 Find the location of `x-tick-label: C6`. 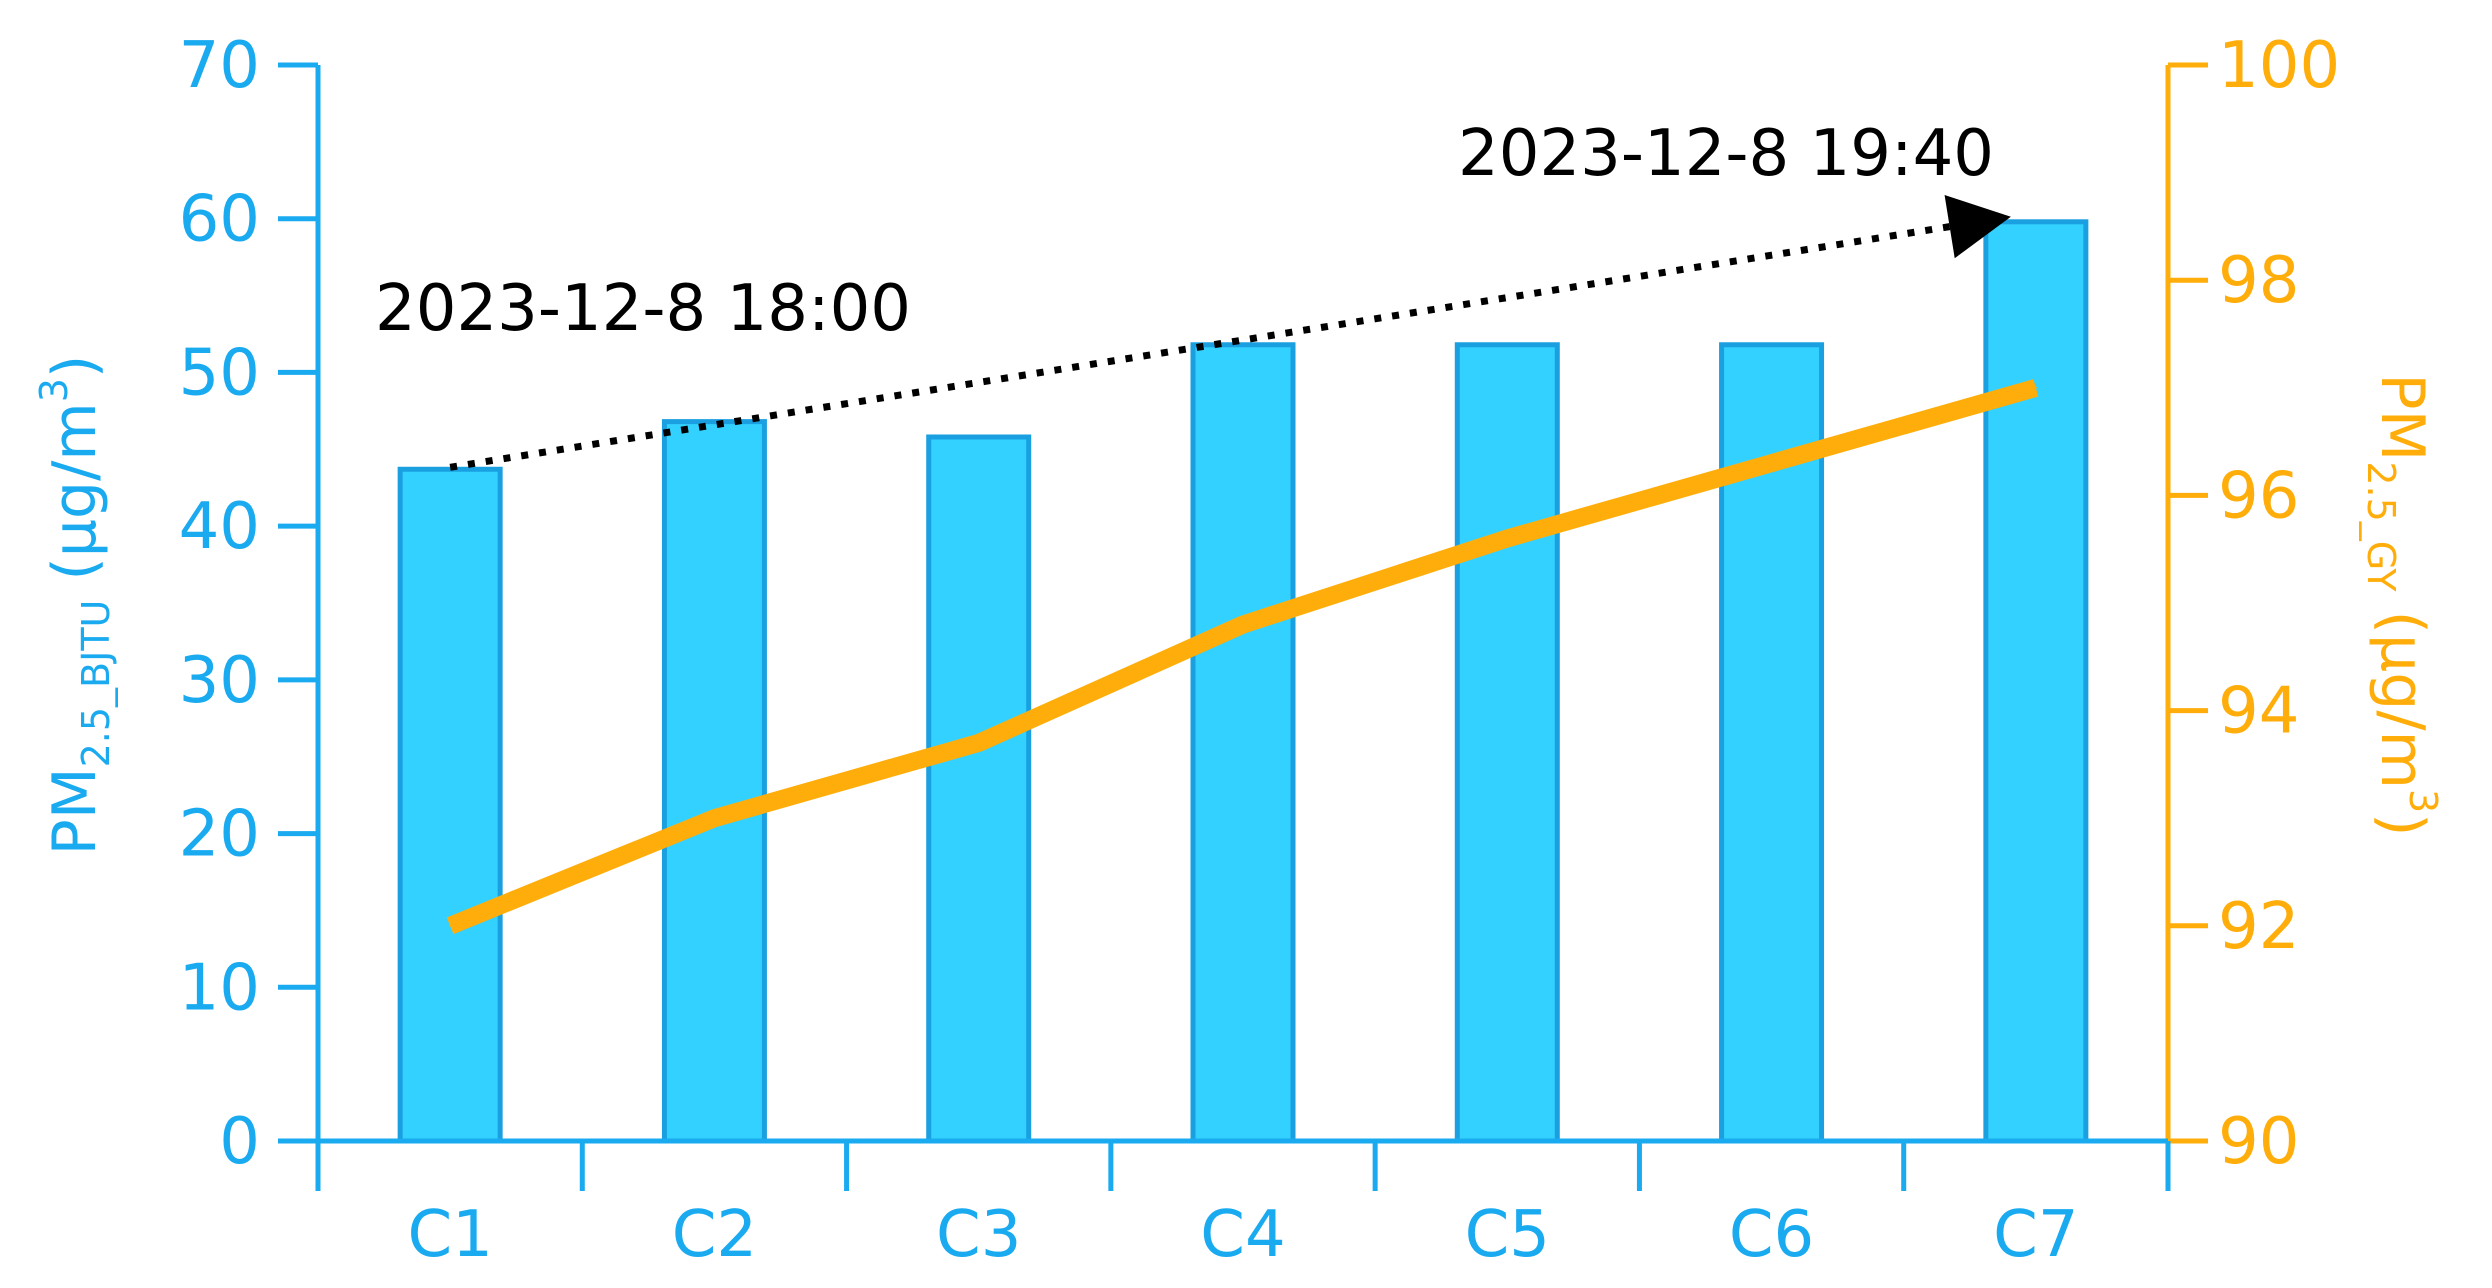

x-tick-label: C6 is located at coordinates (1771, 1235).